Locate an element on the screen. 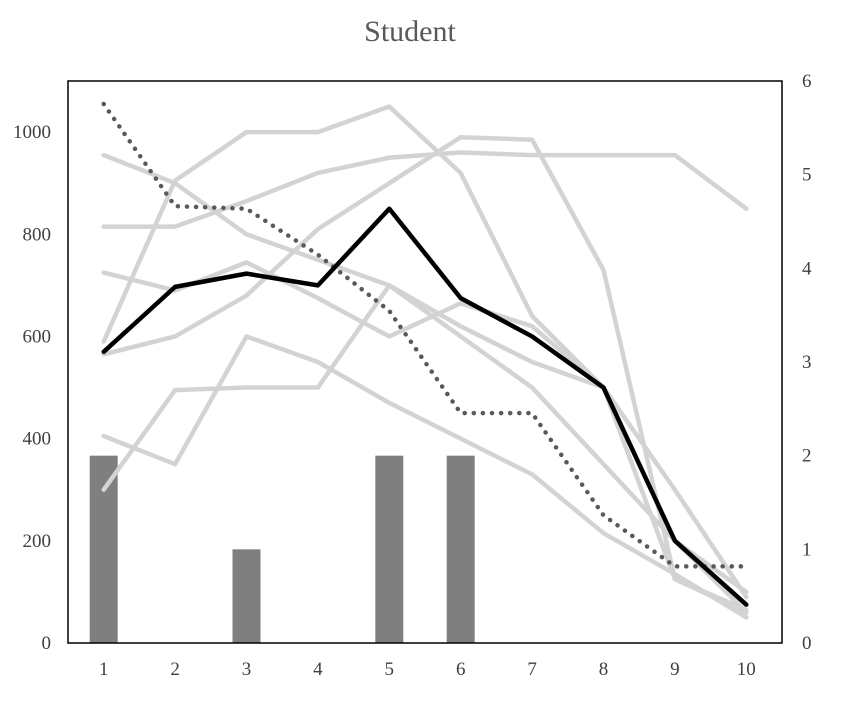 Image resolution: width=846 pixels, height=710 pixels. left-tick-label: 1000 is located at coordinates (32, 132).